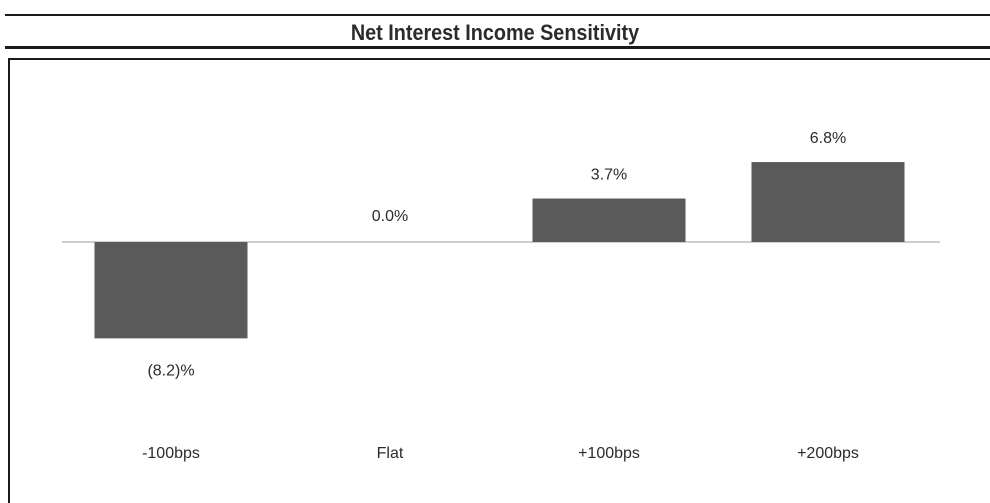  What do you see at coordinates (828, 453) in the screenshot?
I see `category-label-3: +200bps` at bounding box center [828, 453].